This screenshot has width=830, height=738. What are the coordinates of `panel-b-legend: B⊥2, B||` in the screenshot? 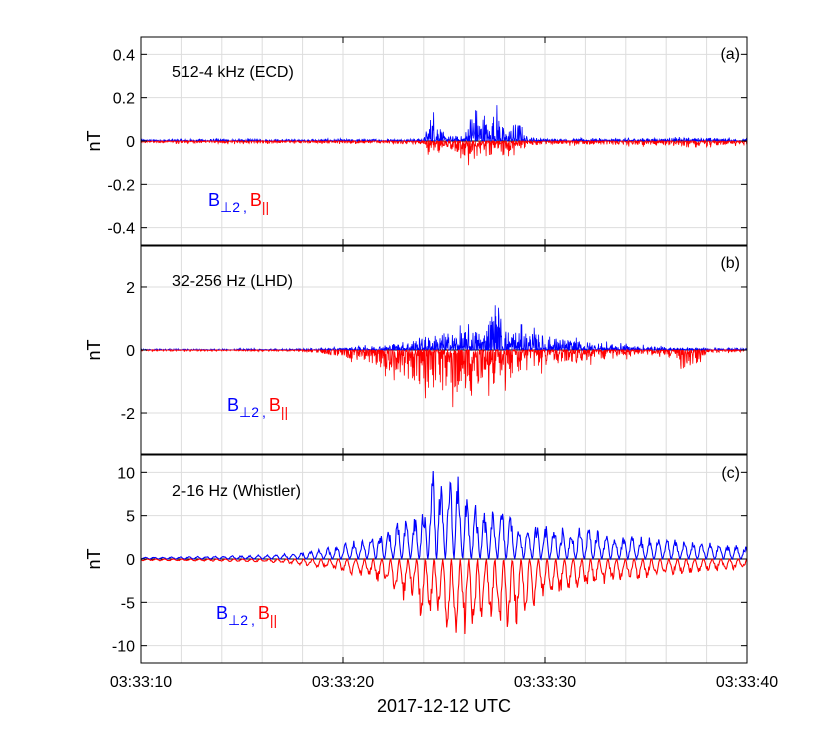 It's located at (257, 407).